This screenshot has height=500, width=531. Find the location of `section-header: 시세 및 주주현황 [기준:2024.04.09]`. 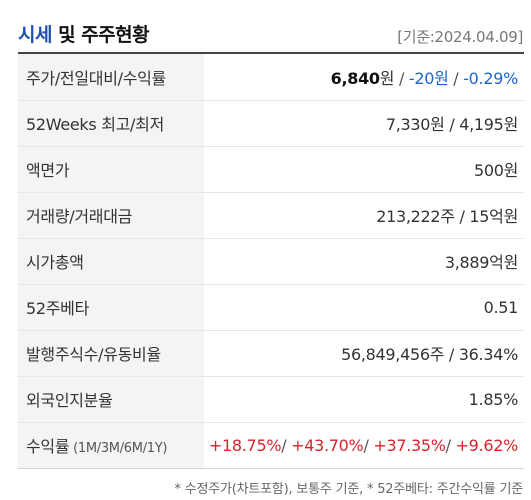

section-header: 시세 및 주주현황 [기준:2024.04.09] is located at coordinates (265, 27).